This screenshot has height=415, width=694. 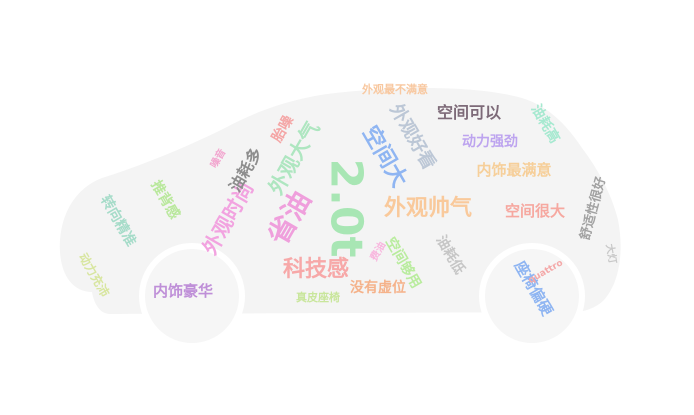 What do you see at coordinates (345, 208) in the screenshot?
I see `cloud-word: 2.0t` at bounding box center [345, 208].